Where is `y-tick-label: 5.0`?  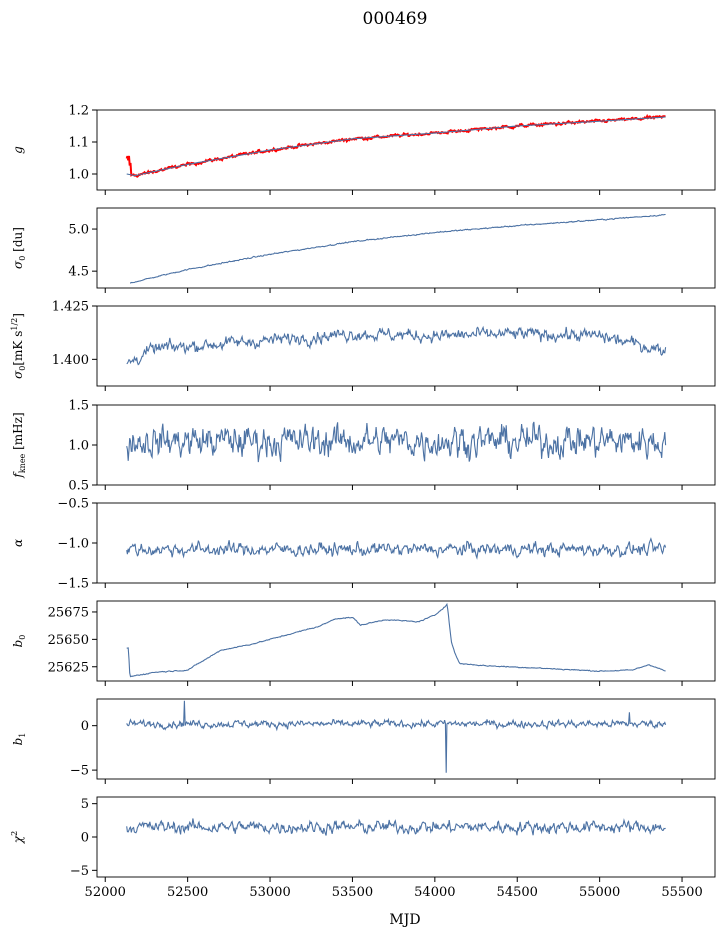 y-tick-label: 5.0 is located at coordinates (78, 230).